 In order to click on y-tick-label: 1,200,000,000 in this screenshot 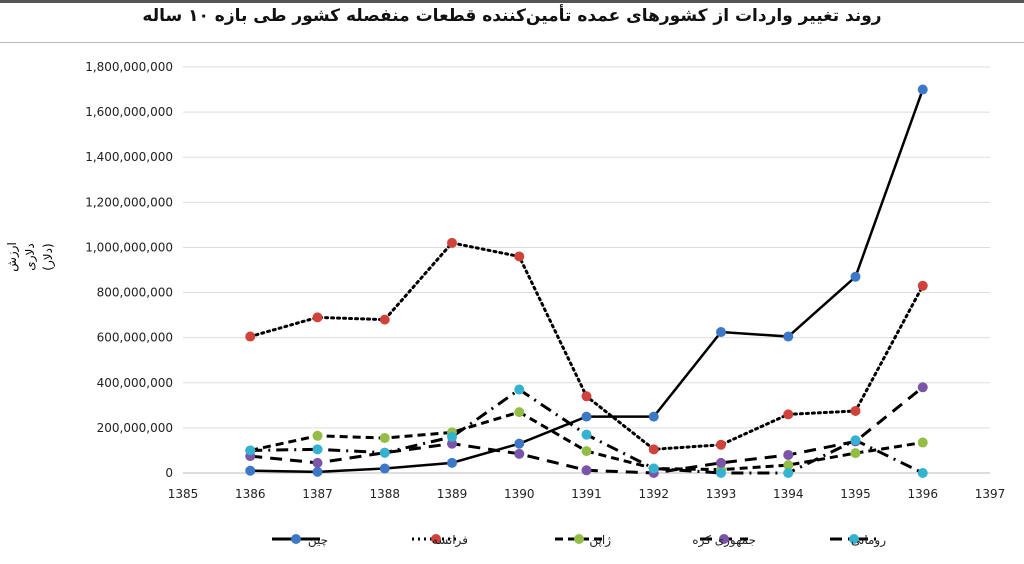, I will do `click(129, 202)`.